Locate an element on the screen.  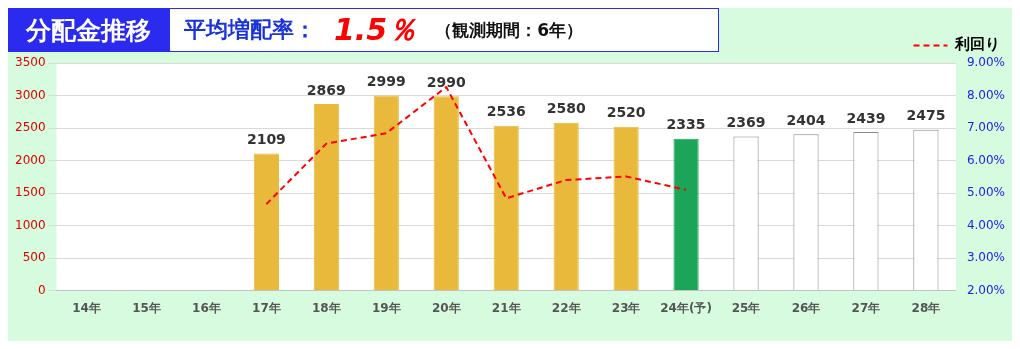
legend-label: 利回り is located at coordinates (977, 44).